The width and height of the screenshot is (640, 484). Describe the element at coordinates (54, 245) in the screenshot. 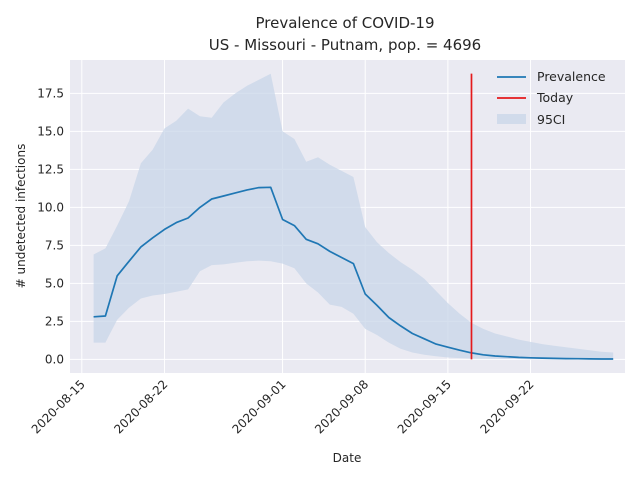

I see `y-tick-label: 7.5` at that location.